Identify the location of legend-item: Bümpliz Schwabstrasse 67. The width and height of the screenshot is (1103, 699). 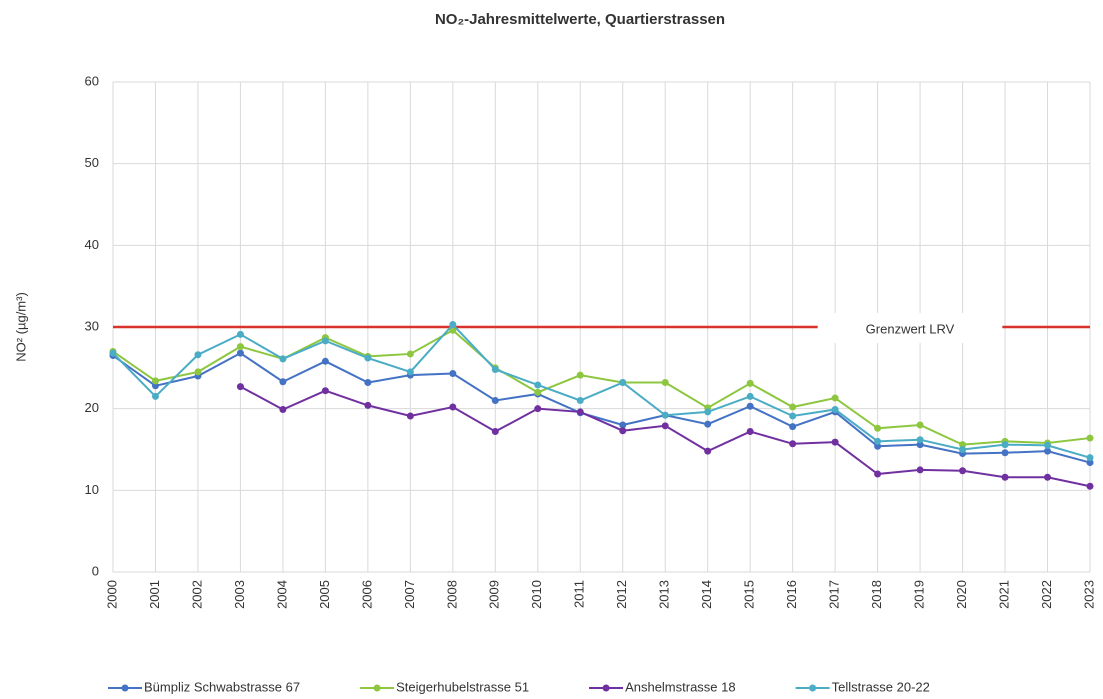
(204, 686).